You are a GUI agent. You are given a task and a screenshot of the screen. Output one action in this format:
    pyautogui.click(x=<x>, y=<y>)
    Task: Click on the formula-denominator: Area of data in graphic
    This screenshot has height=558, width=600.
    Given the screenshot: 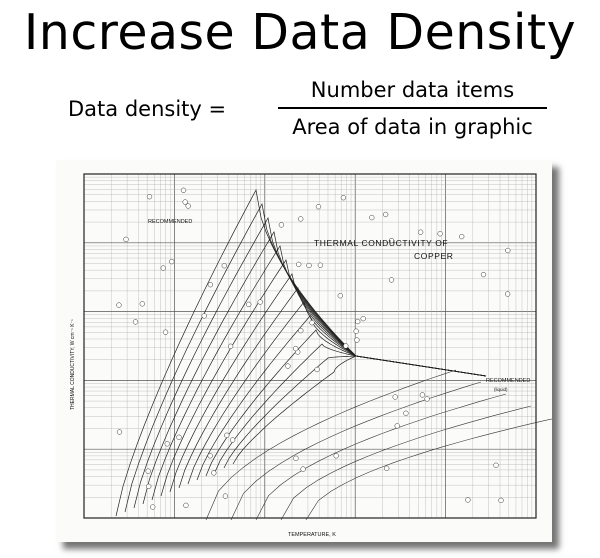 What is the action you would take?
    pyautogui.click(x=412, y=127)
    